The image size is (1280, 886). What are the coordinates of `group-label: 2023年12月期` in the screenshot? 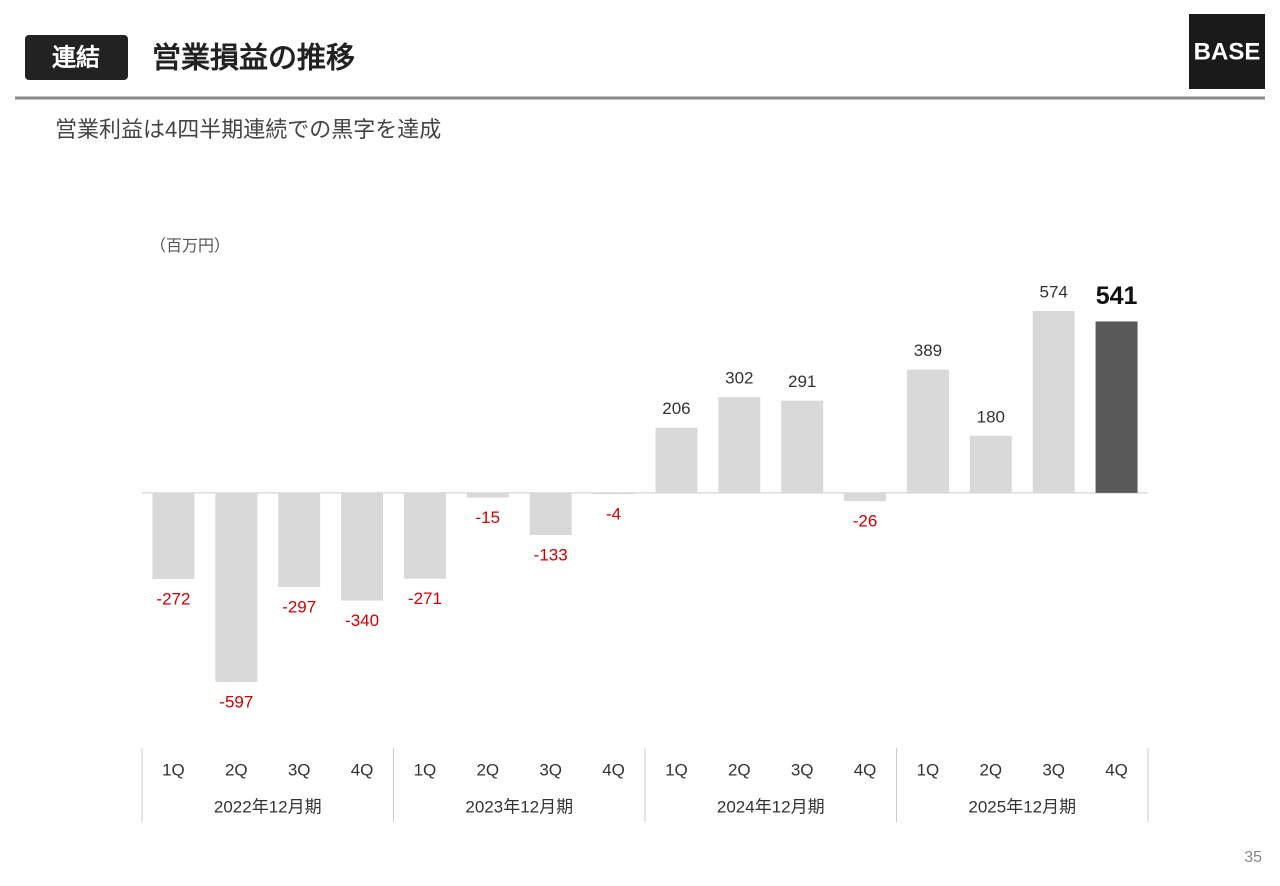 It's located at (519, 806).